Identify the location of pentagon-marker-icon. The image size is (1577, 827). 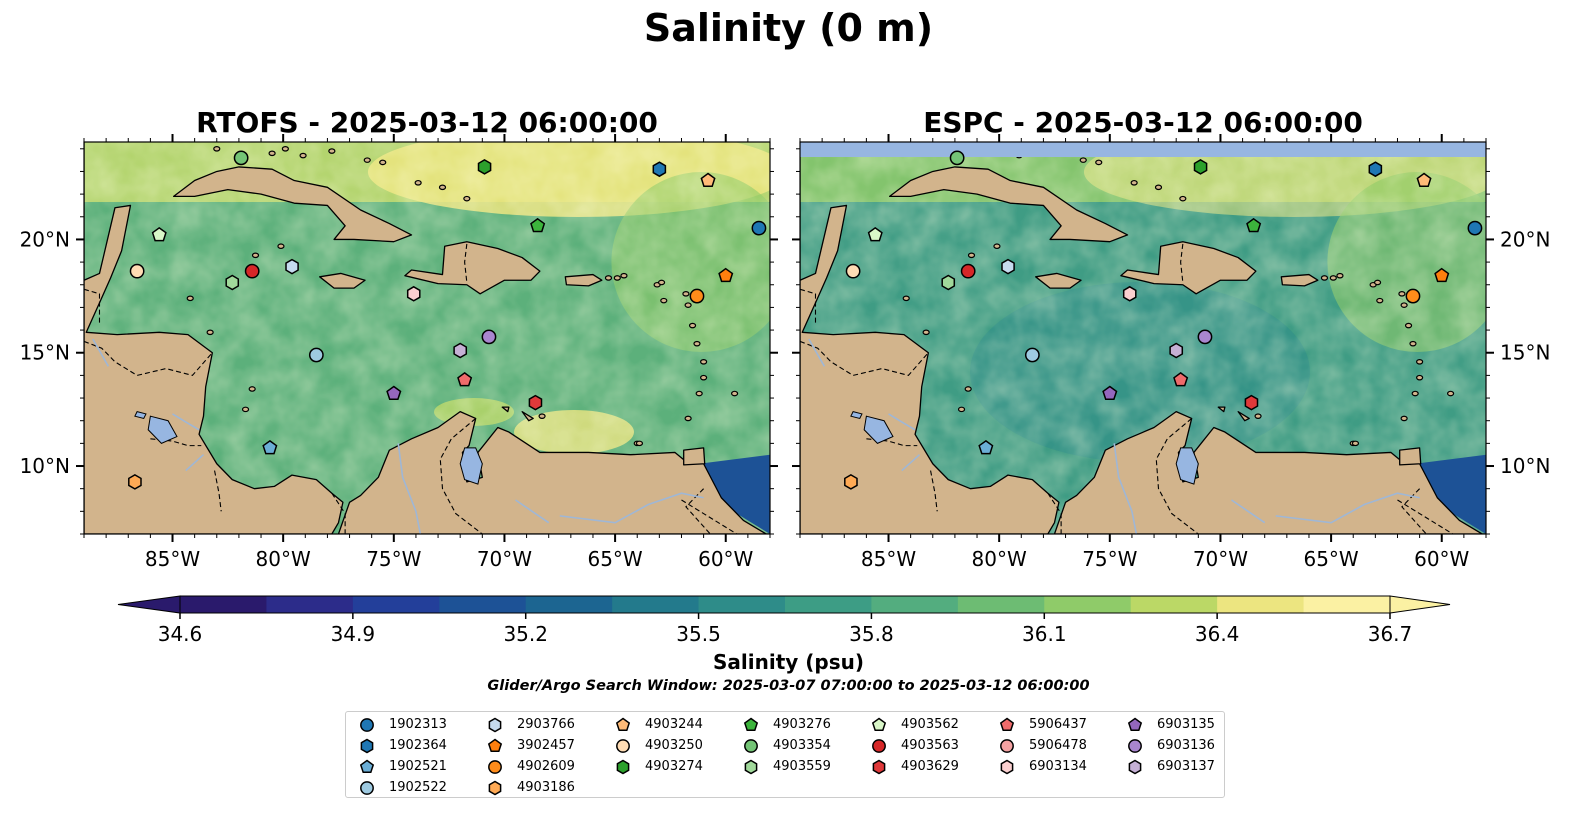
(751, 724).